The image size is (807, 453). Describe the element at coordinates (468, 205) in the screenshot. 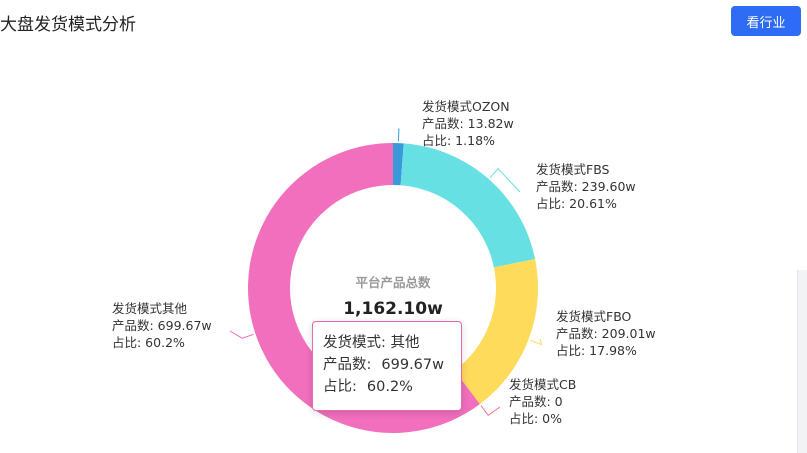

I see `slice-fbs` at that location.